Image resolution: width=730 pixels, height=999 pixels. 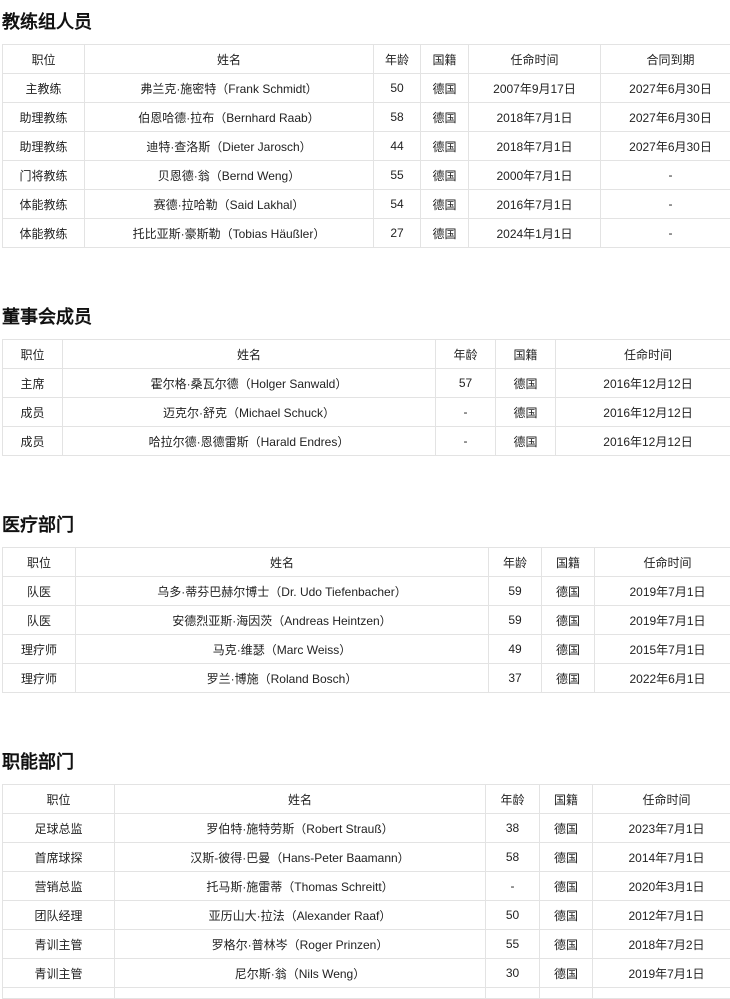 What do you see at coordinates (661, 915) in the screenshot?
I see `table-cell: 2012年7月1日` at bounding box center [661, 915].